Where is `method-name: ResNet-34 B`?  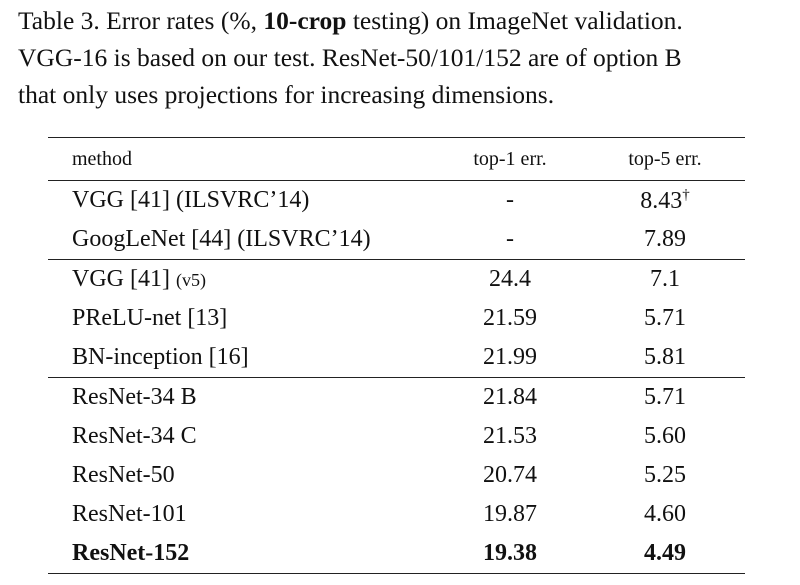
method-name: ResNet-34 B is located at coordinates (134, 397).